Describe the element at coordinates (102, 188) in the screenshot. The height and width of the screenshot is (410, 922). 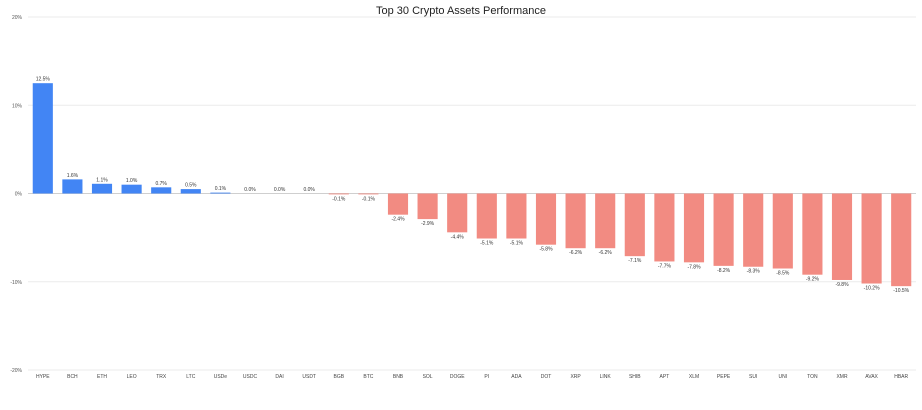
I see `bar-eth` at that location.